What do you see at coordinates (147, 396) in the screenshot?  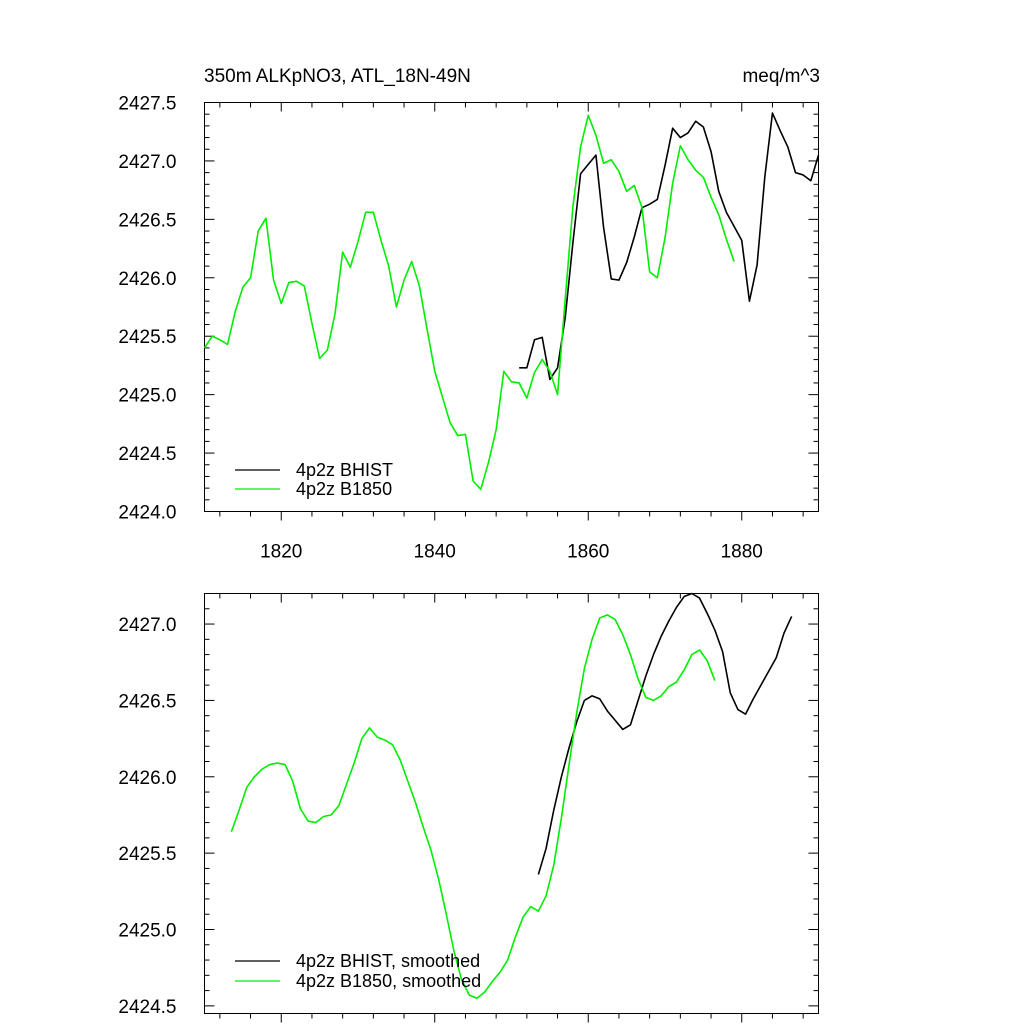 I see `top-y-tick-label: 2425.0` at bounding box center [147, 396].